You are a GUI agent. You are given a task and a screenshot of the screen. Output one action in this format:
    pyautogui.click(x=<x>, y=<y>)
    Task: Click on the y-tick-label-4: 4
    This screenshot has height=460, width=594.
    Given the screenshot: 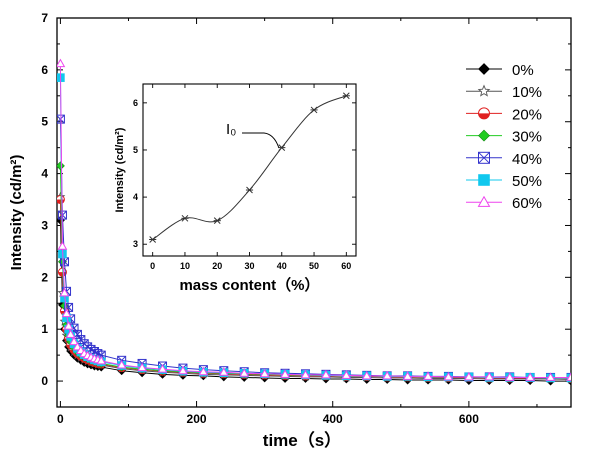 What is the action you would take?
    pyautogui.click(x=44, y=174)
    